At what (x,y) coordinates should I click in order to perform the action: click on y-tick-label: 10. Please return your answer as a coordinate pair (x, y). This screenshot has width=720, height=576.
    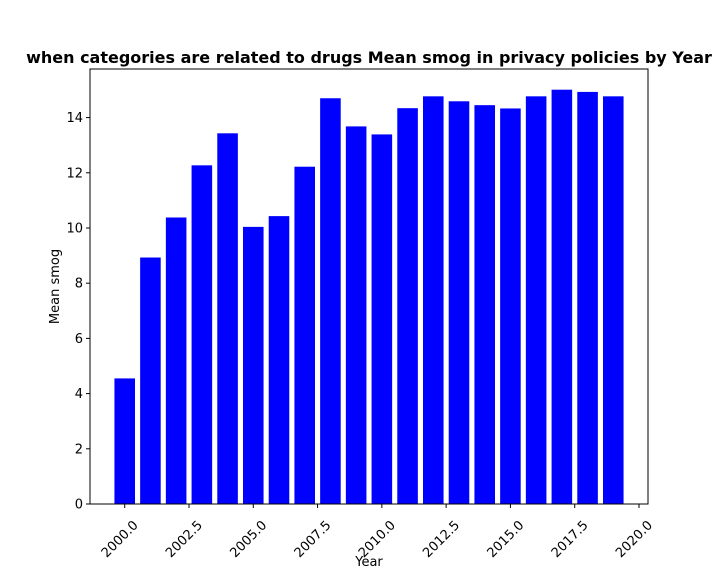
    Looking at the image, I should click on (74, 228).